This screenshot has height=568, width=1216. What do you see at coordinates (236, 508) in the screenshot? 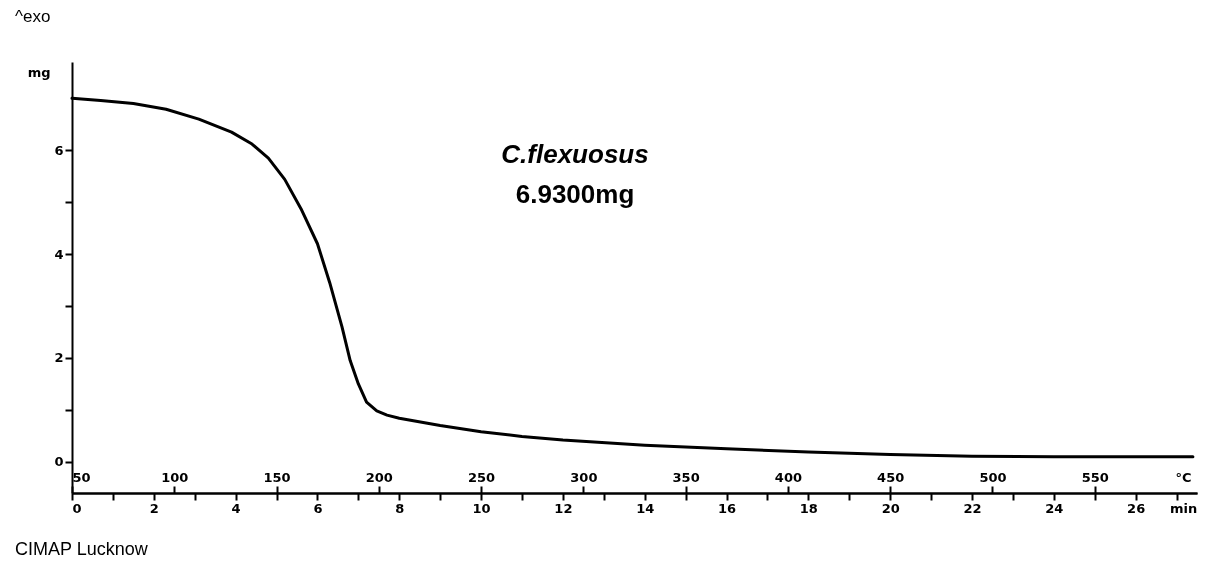
I see `x-tick-label: 4` at bounding box center [236, 508].